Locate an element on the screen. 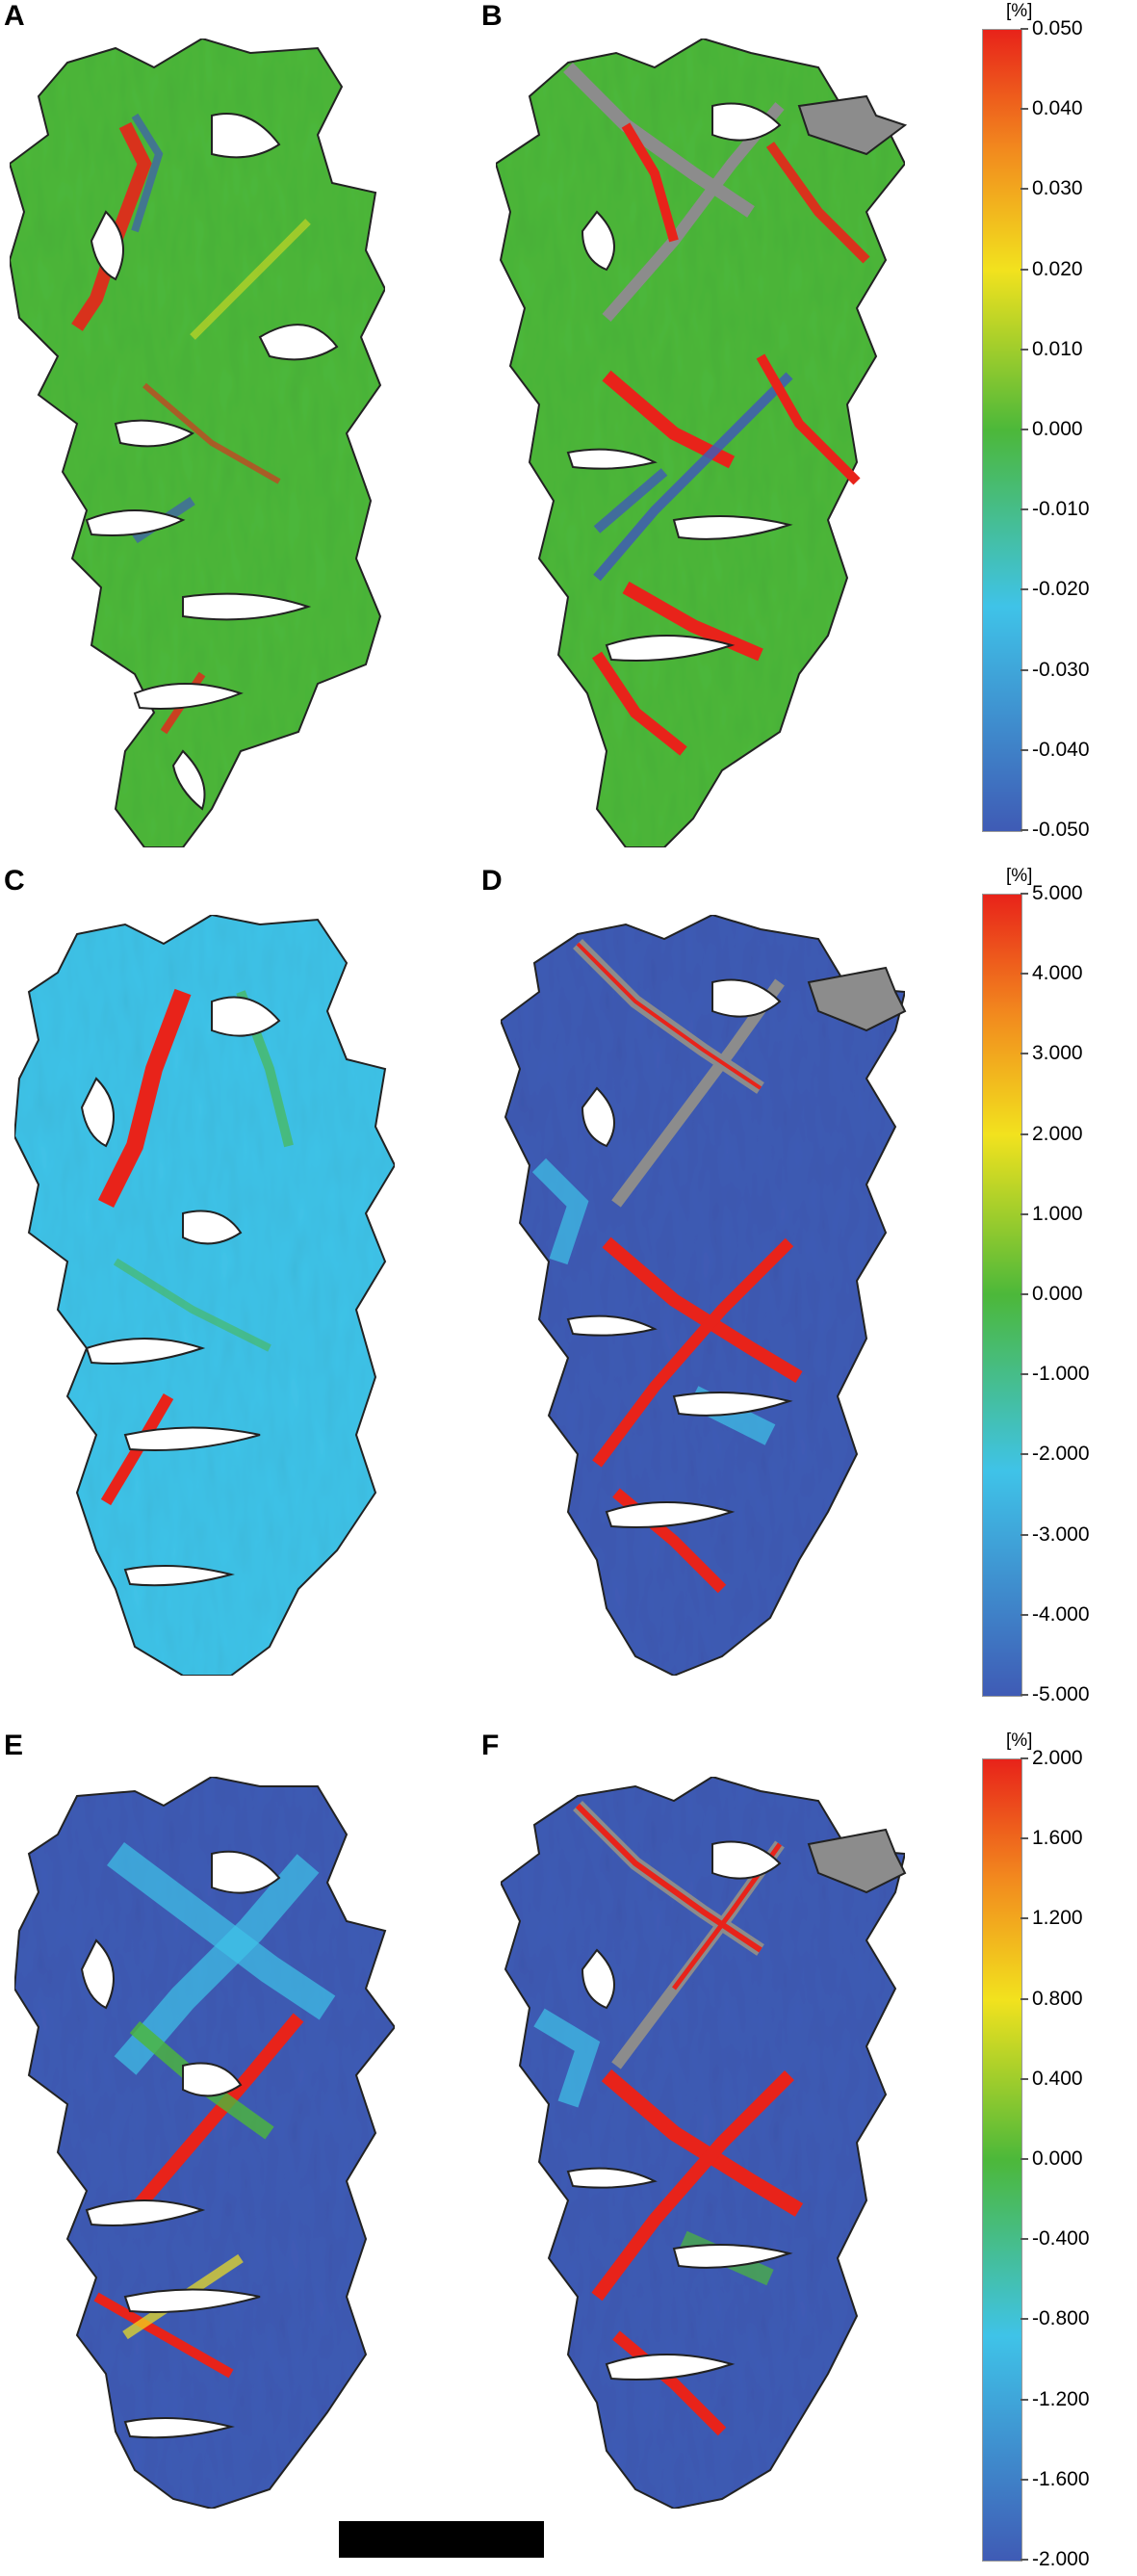  strain-map-d is located at coordinates (703, 1295).